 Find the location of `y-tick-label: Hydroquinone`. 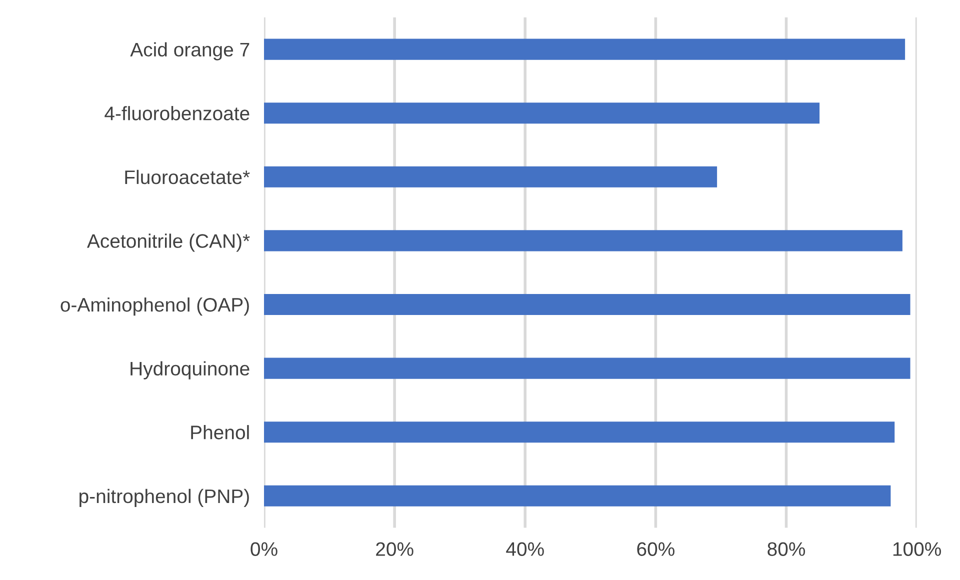

y-tick-label: Hydroquinone is located at coordinates (190, 370).